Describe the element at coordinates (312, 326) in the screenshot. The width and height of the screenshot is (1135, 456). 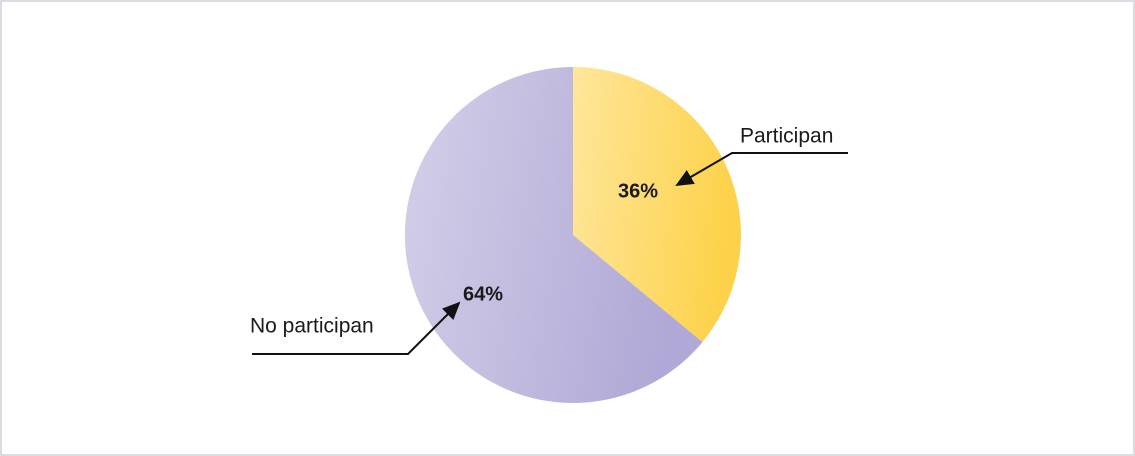
I see `category-label: No participan` at that location.